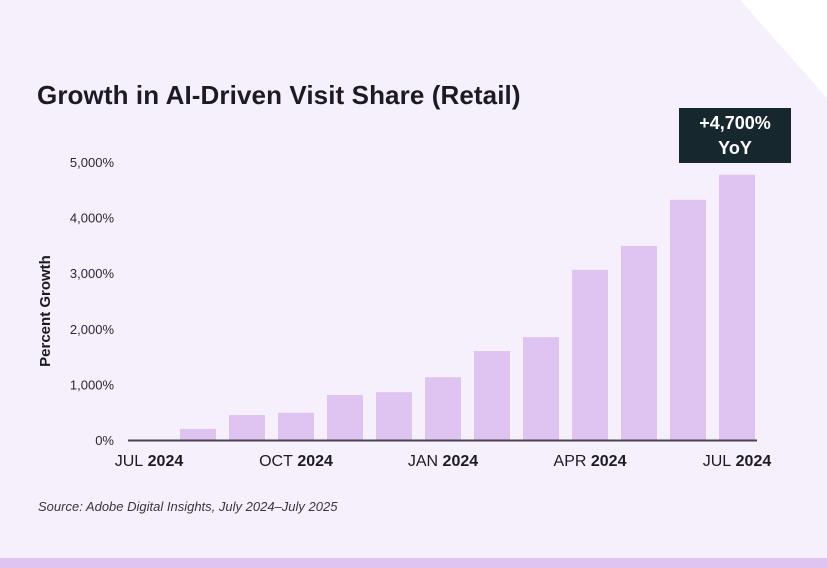 The image size is (827, 568). Describe the element at coordinates (296, 461) in the screenshot. I see `x-tick-label: OCT 2024` at that location.